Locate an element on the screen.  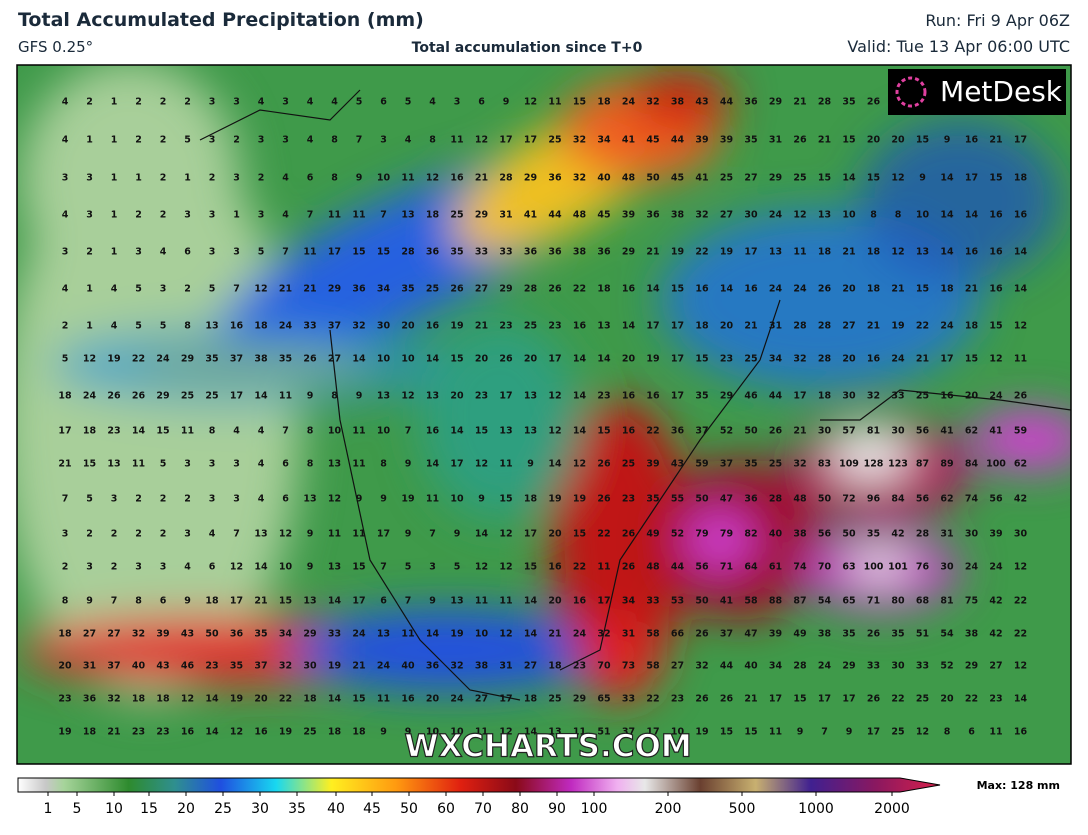
colorbar-label: 20 is located at coordinates (186, 809).